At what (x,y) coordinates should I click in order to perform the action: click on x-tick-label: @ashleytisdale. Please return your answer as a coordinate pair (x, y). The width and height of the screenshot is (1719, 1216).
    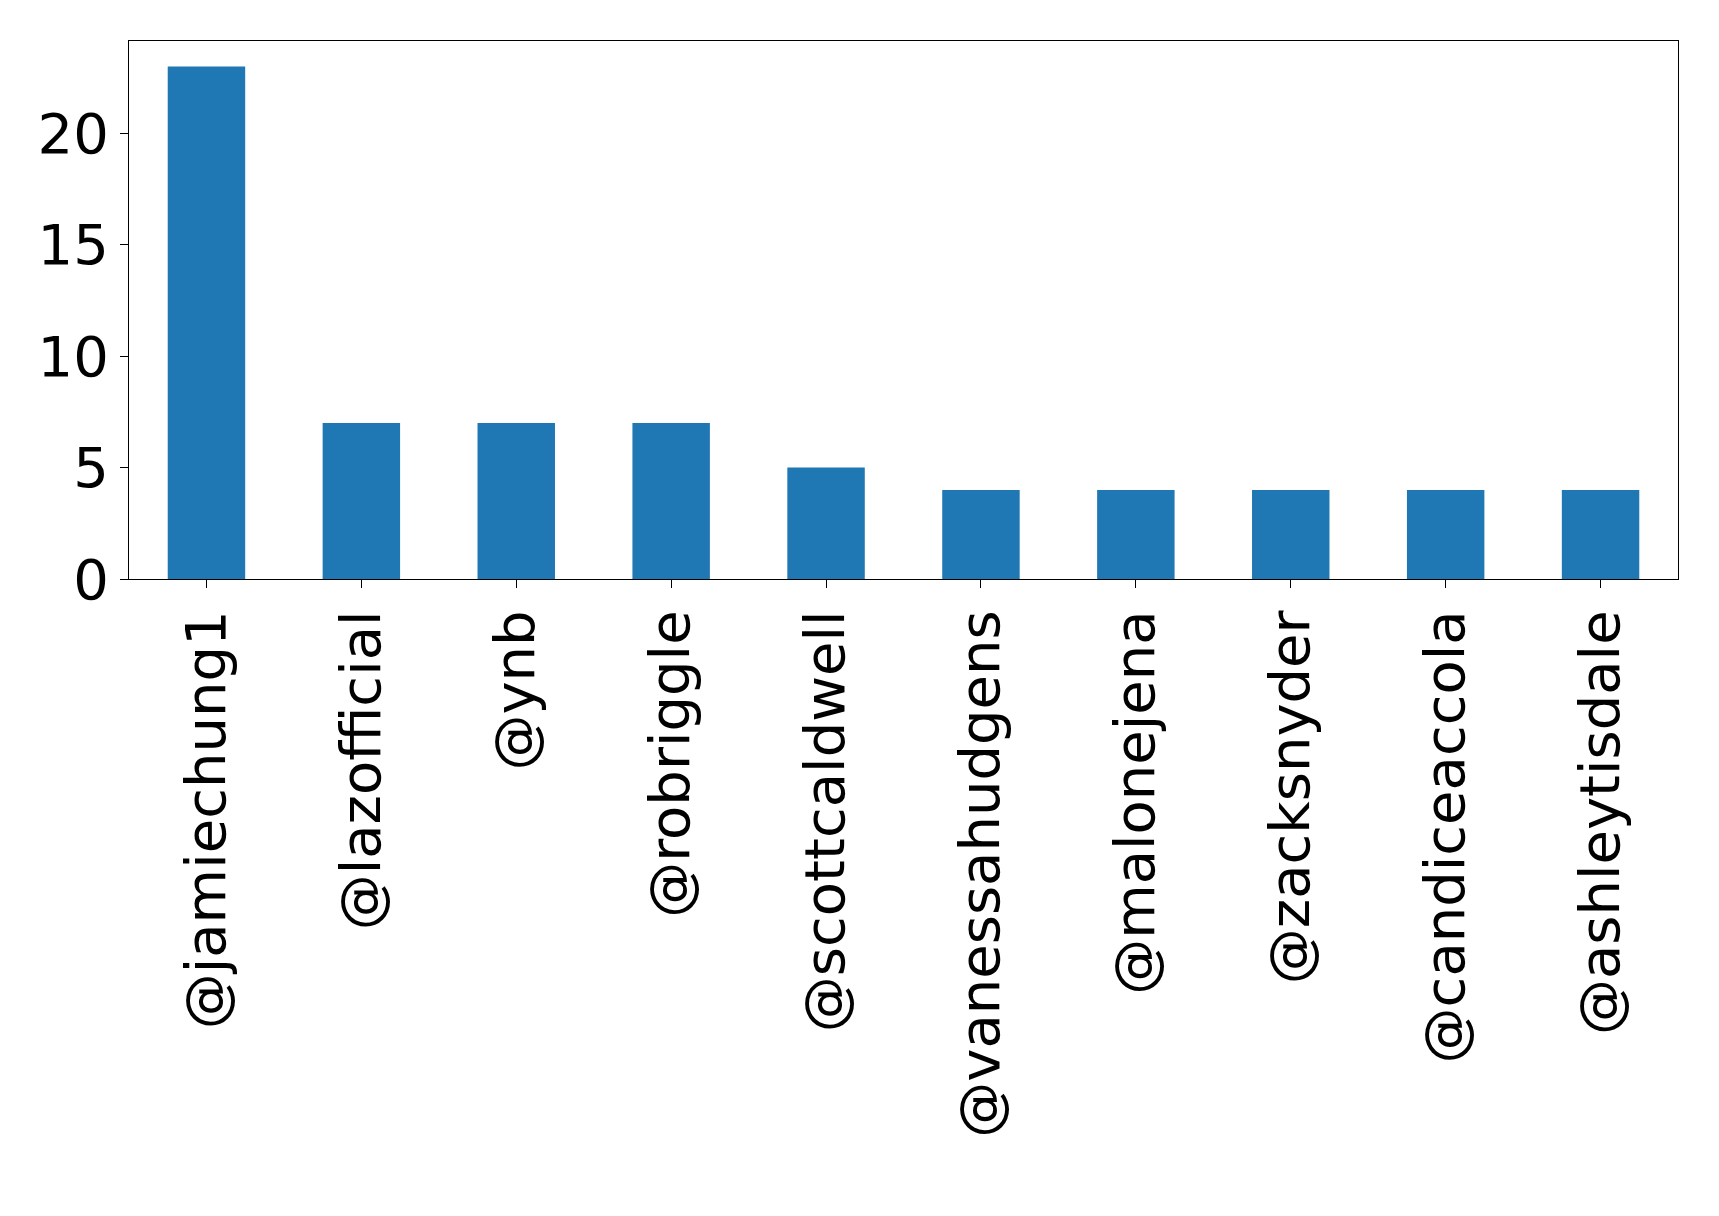
    Looking at the image, I should click on (1599, 823).